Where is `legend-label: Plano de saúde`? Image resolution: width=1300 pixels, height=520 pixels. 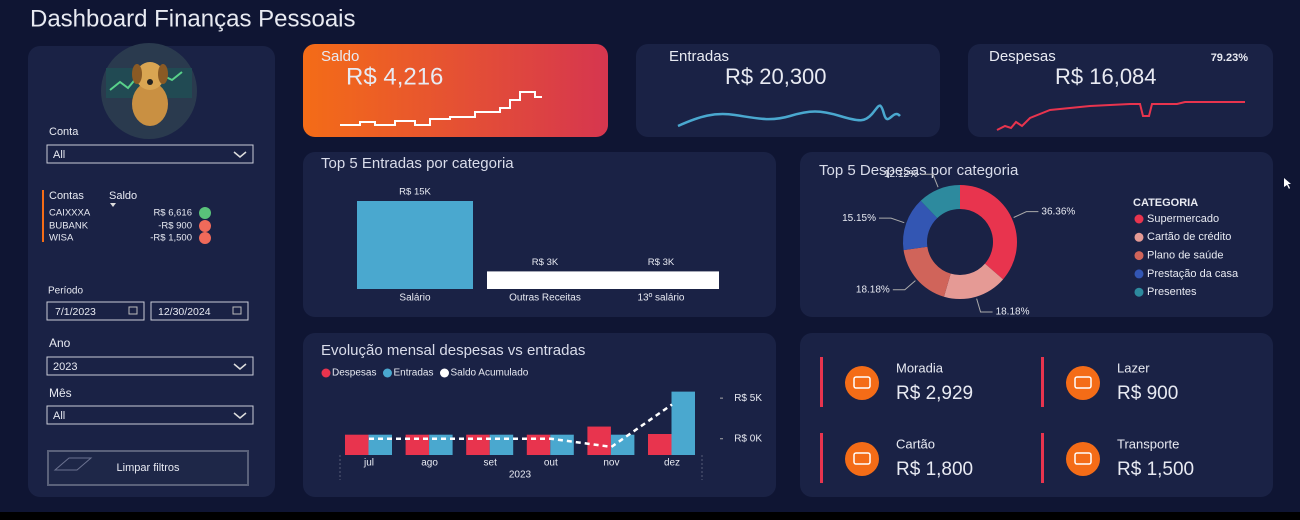
legend-label: Plano de saúde is located at coordinates (1185, 256).